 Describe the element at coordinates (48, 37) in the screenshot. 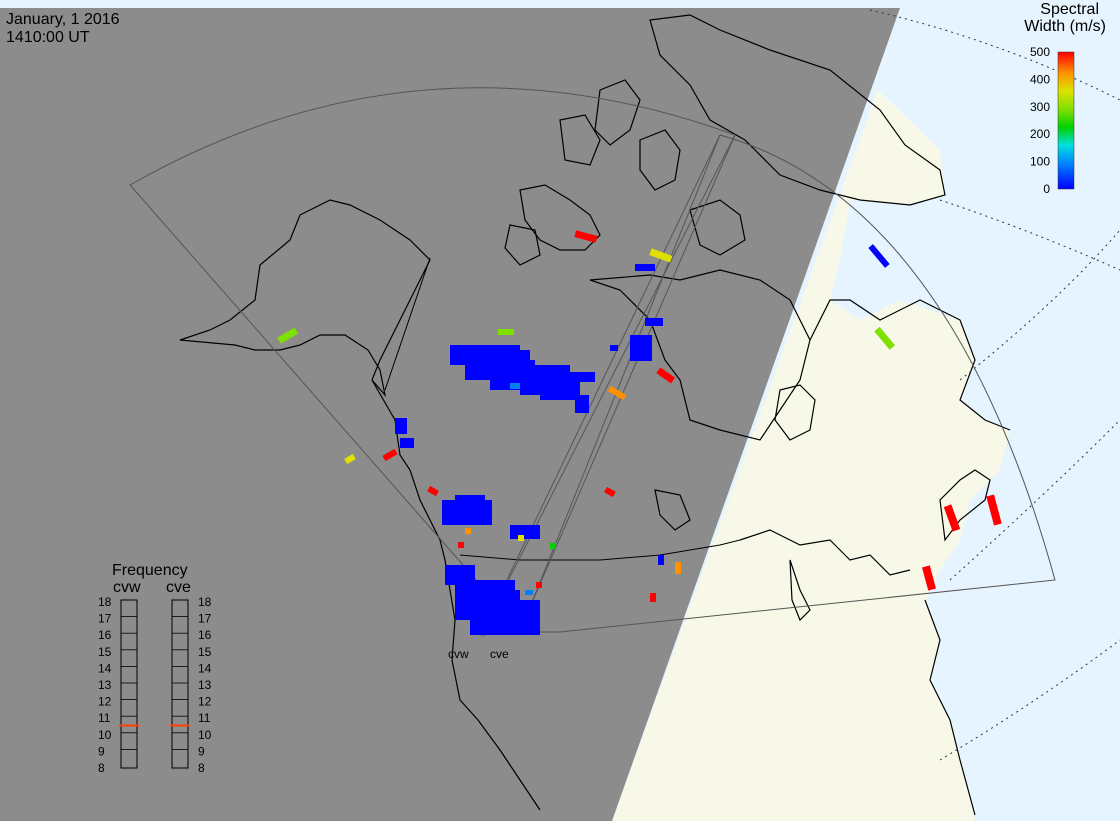

I see `time-label: 1410:00 UT` at that location.